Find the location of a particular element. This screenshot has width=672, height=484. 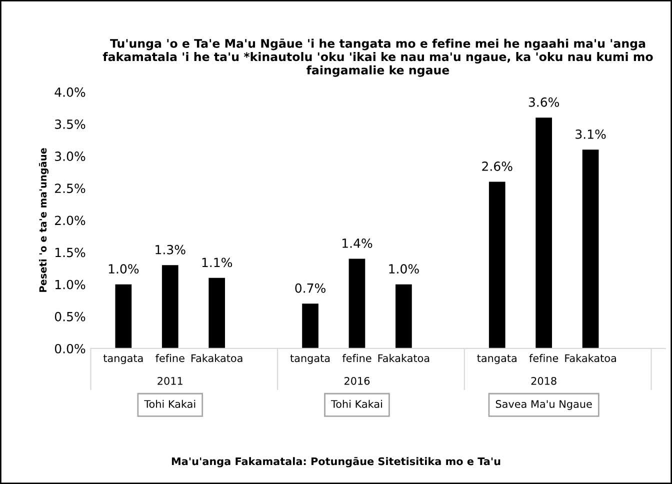

data-label: 3.6% is located at coordinates (544, 102).